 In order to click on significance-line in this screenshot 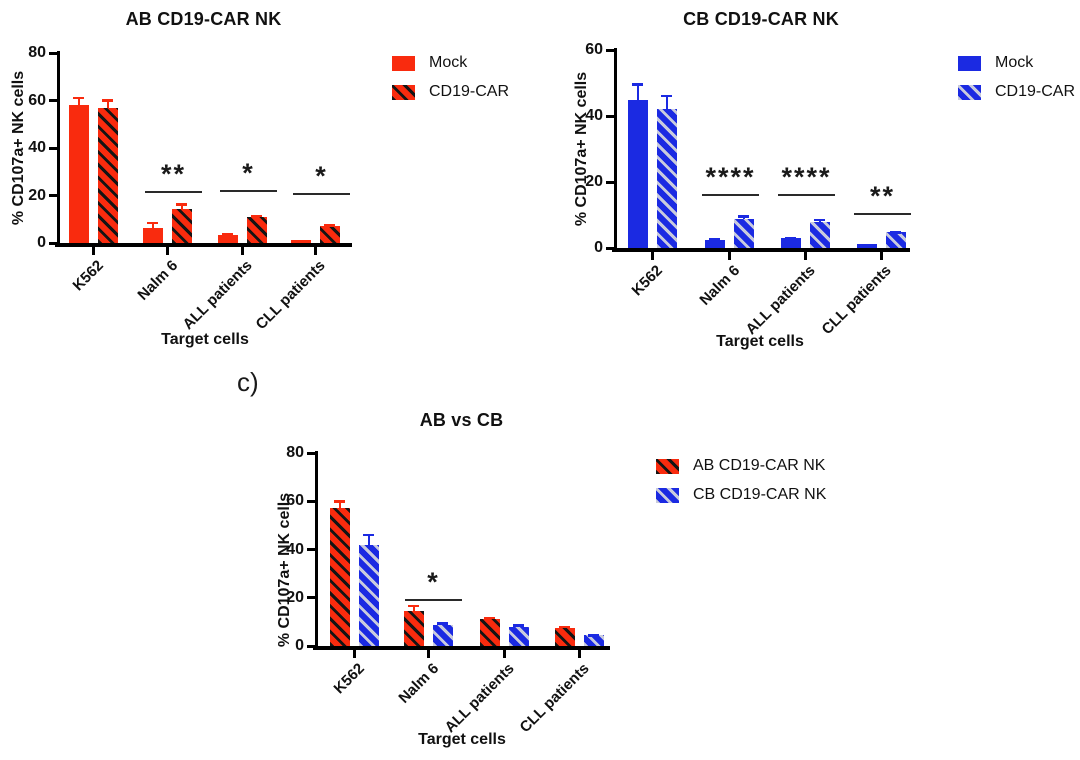, I will do `click(806, 195)`.